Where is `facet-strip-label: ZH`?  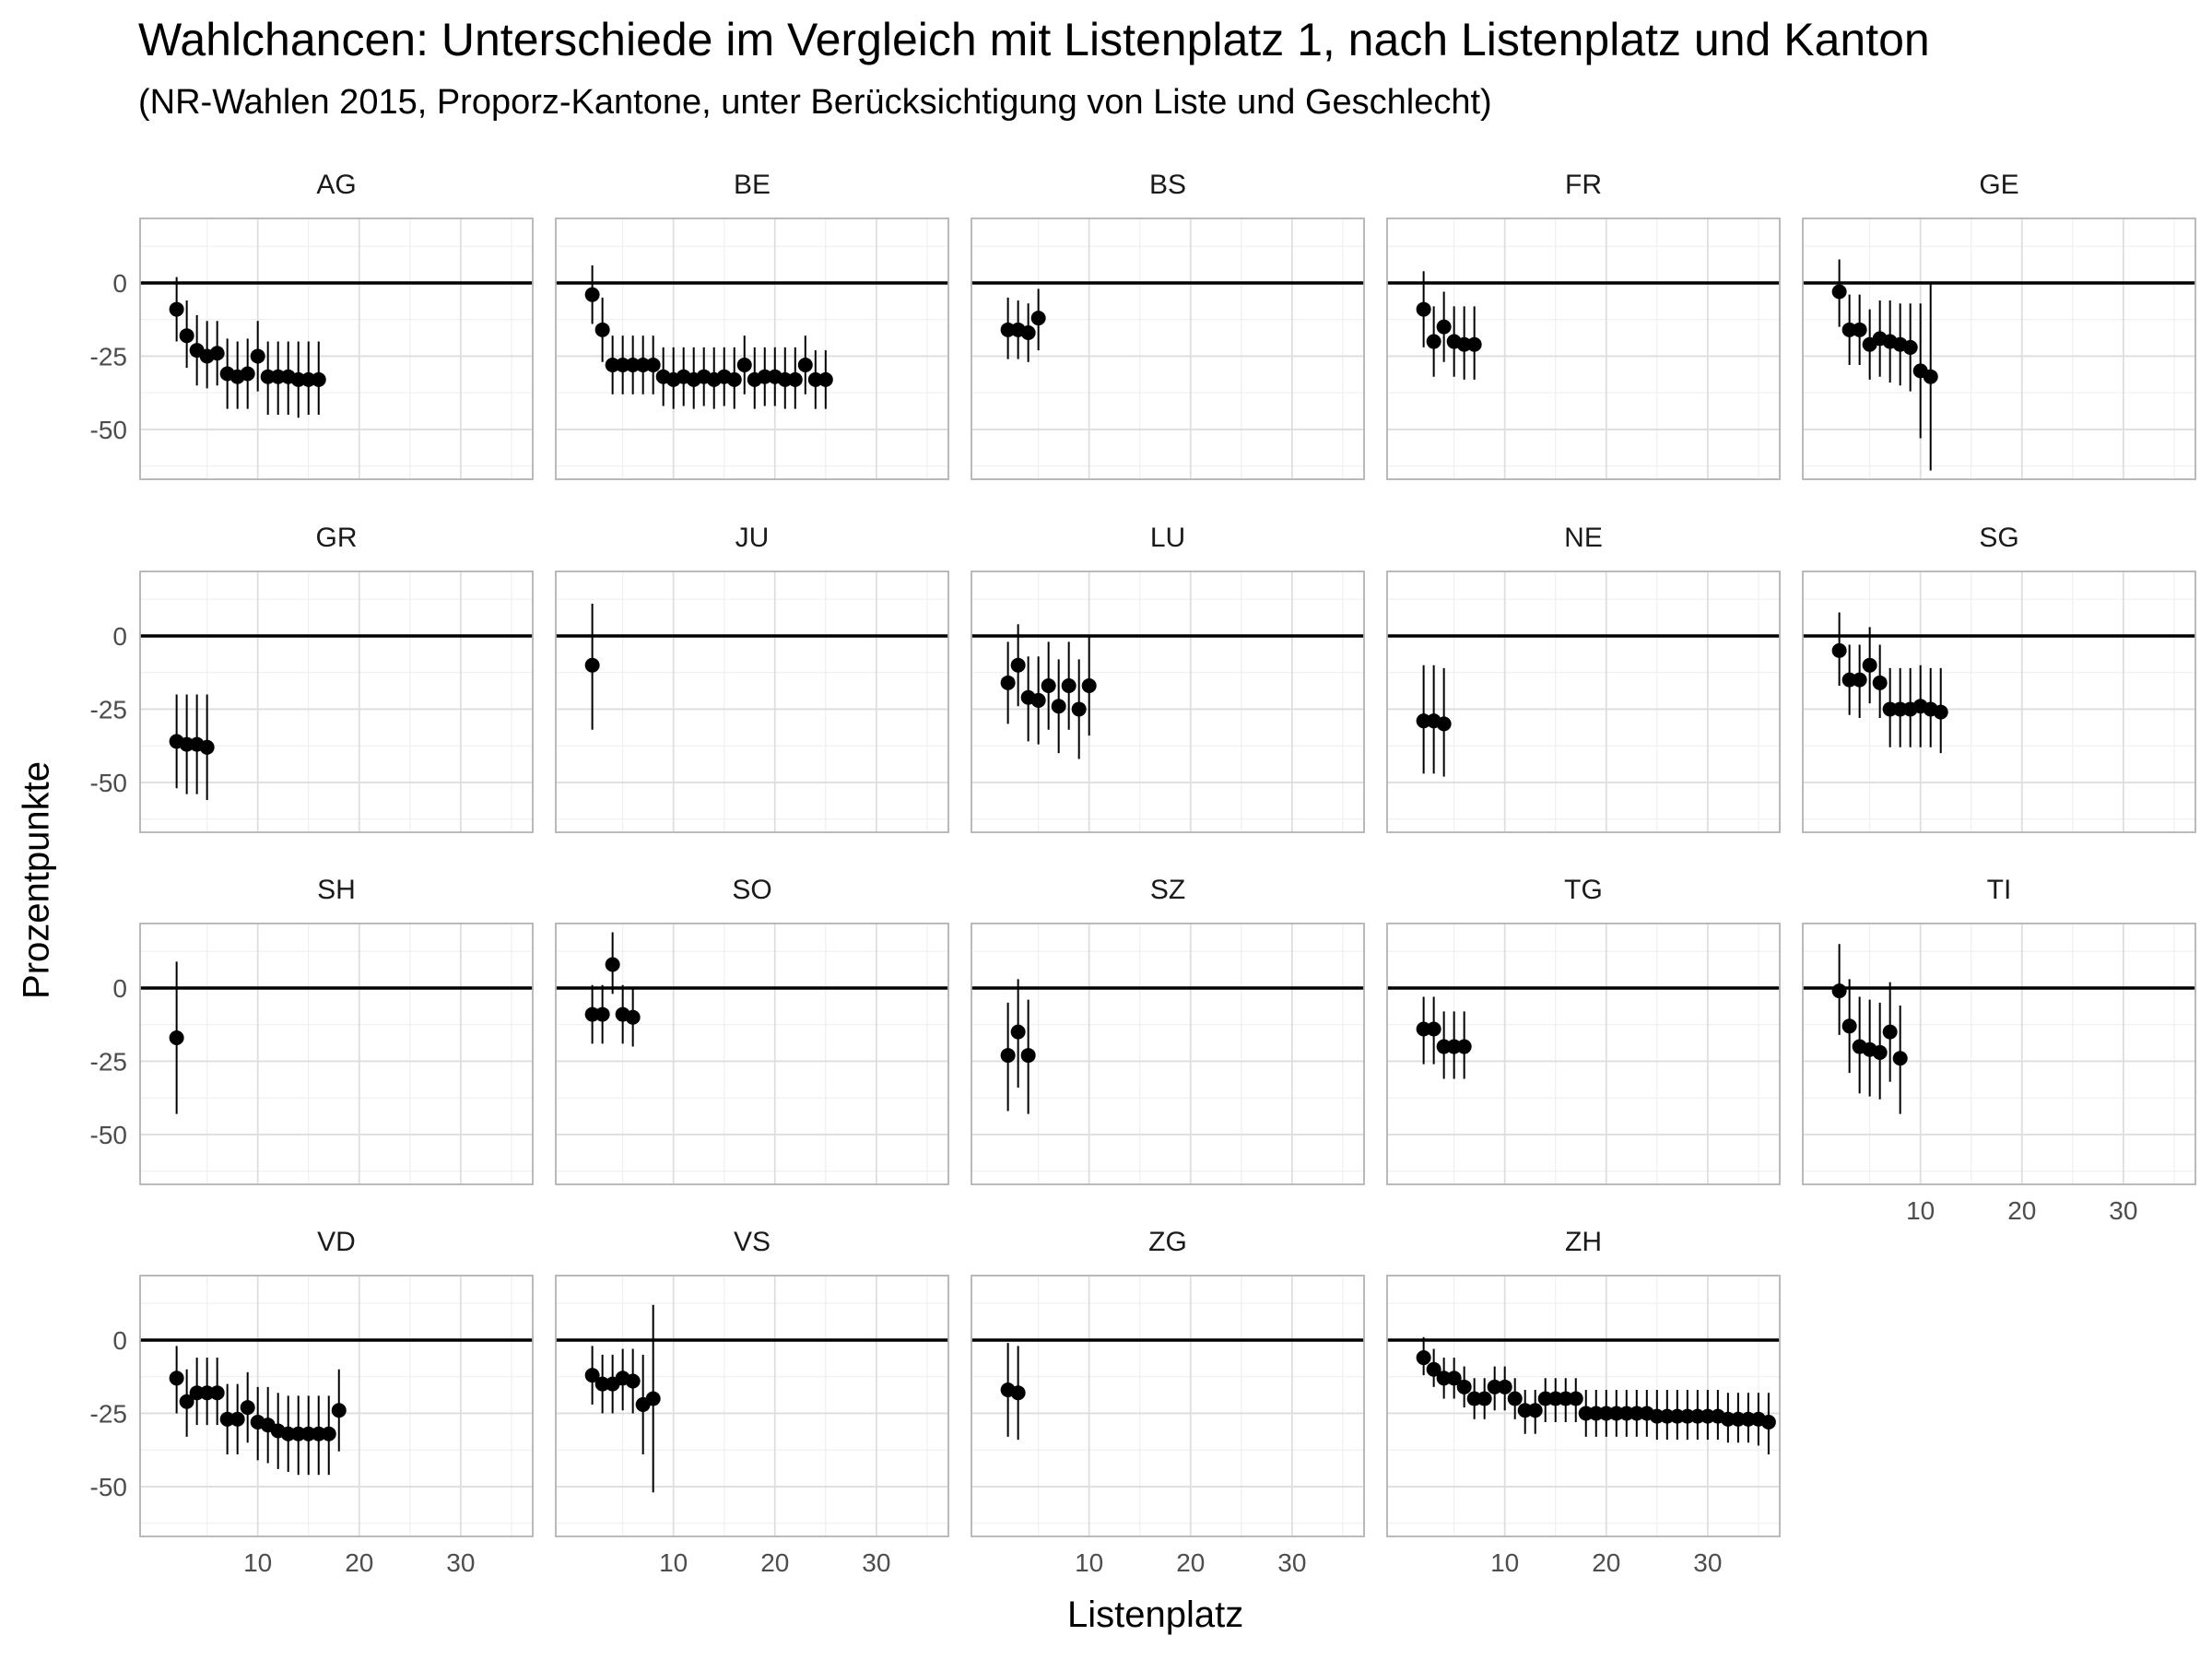 facet-strip-label: ZH is located at coordinates (1583, 1242).